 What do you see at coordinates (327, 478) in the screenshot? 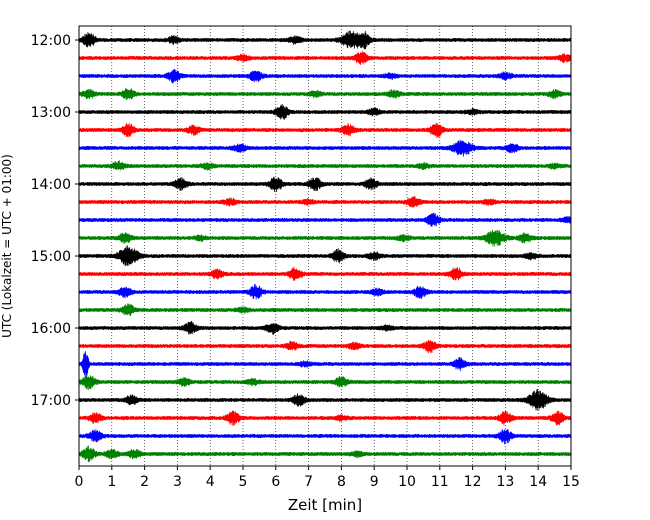
I see `x-axis-ticks: 0 1 2 3 4 5 6 7 8 9 10 11 12 13 14 15` at bounding box center [327, 478].